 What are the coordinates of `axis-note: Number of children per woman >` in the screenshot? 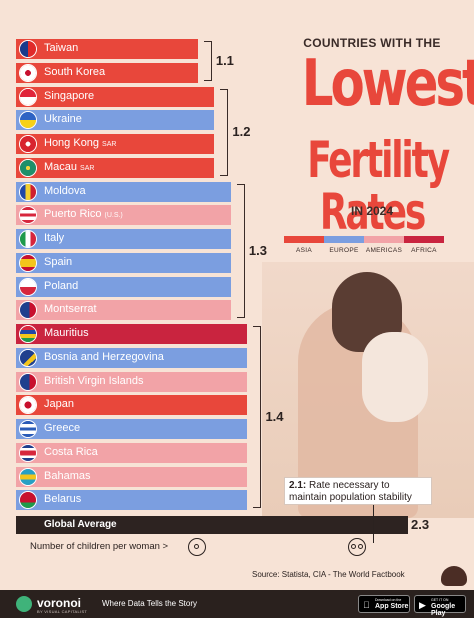 It's located at (99, 546).